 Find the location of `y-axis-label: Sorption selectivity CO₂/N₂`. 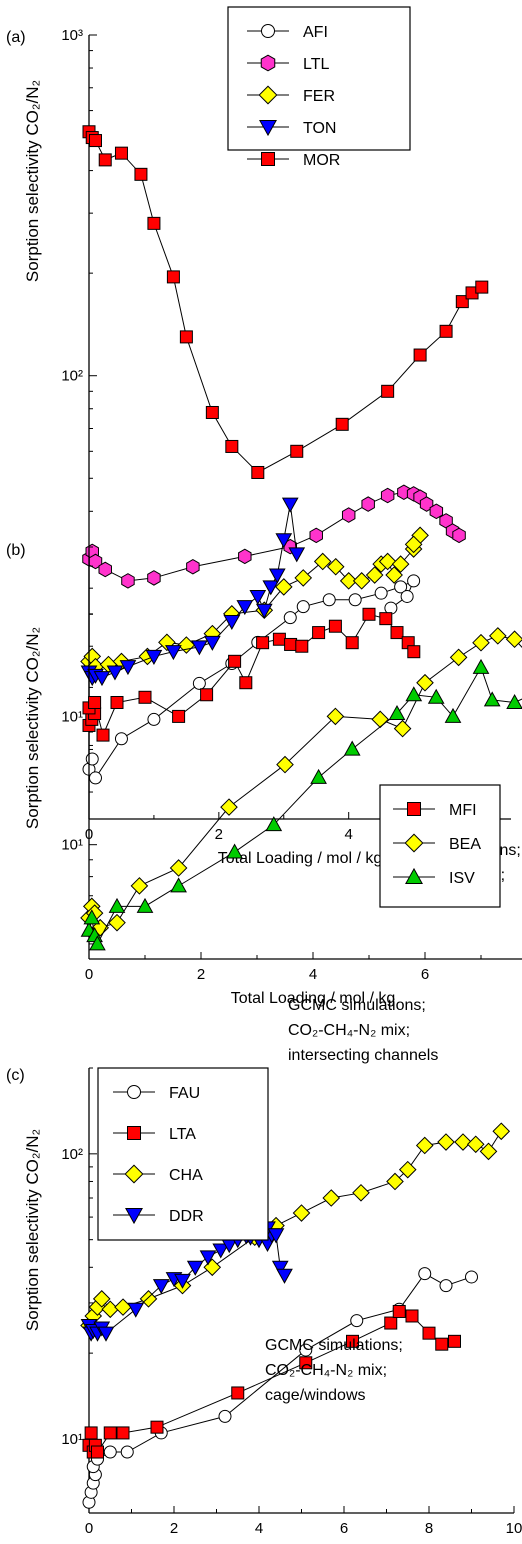

y-axis-label: Sorption selectivity CO₂/N₂ is located at coordinates (32, 728).